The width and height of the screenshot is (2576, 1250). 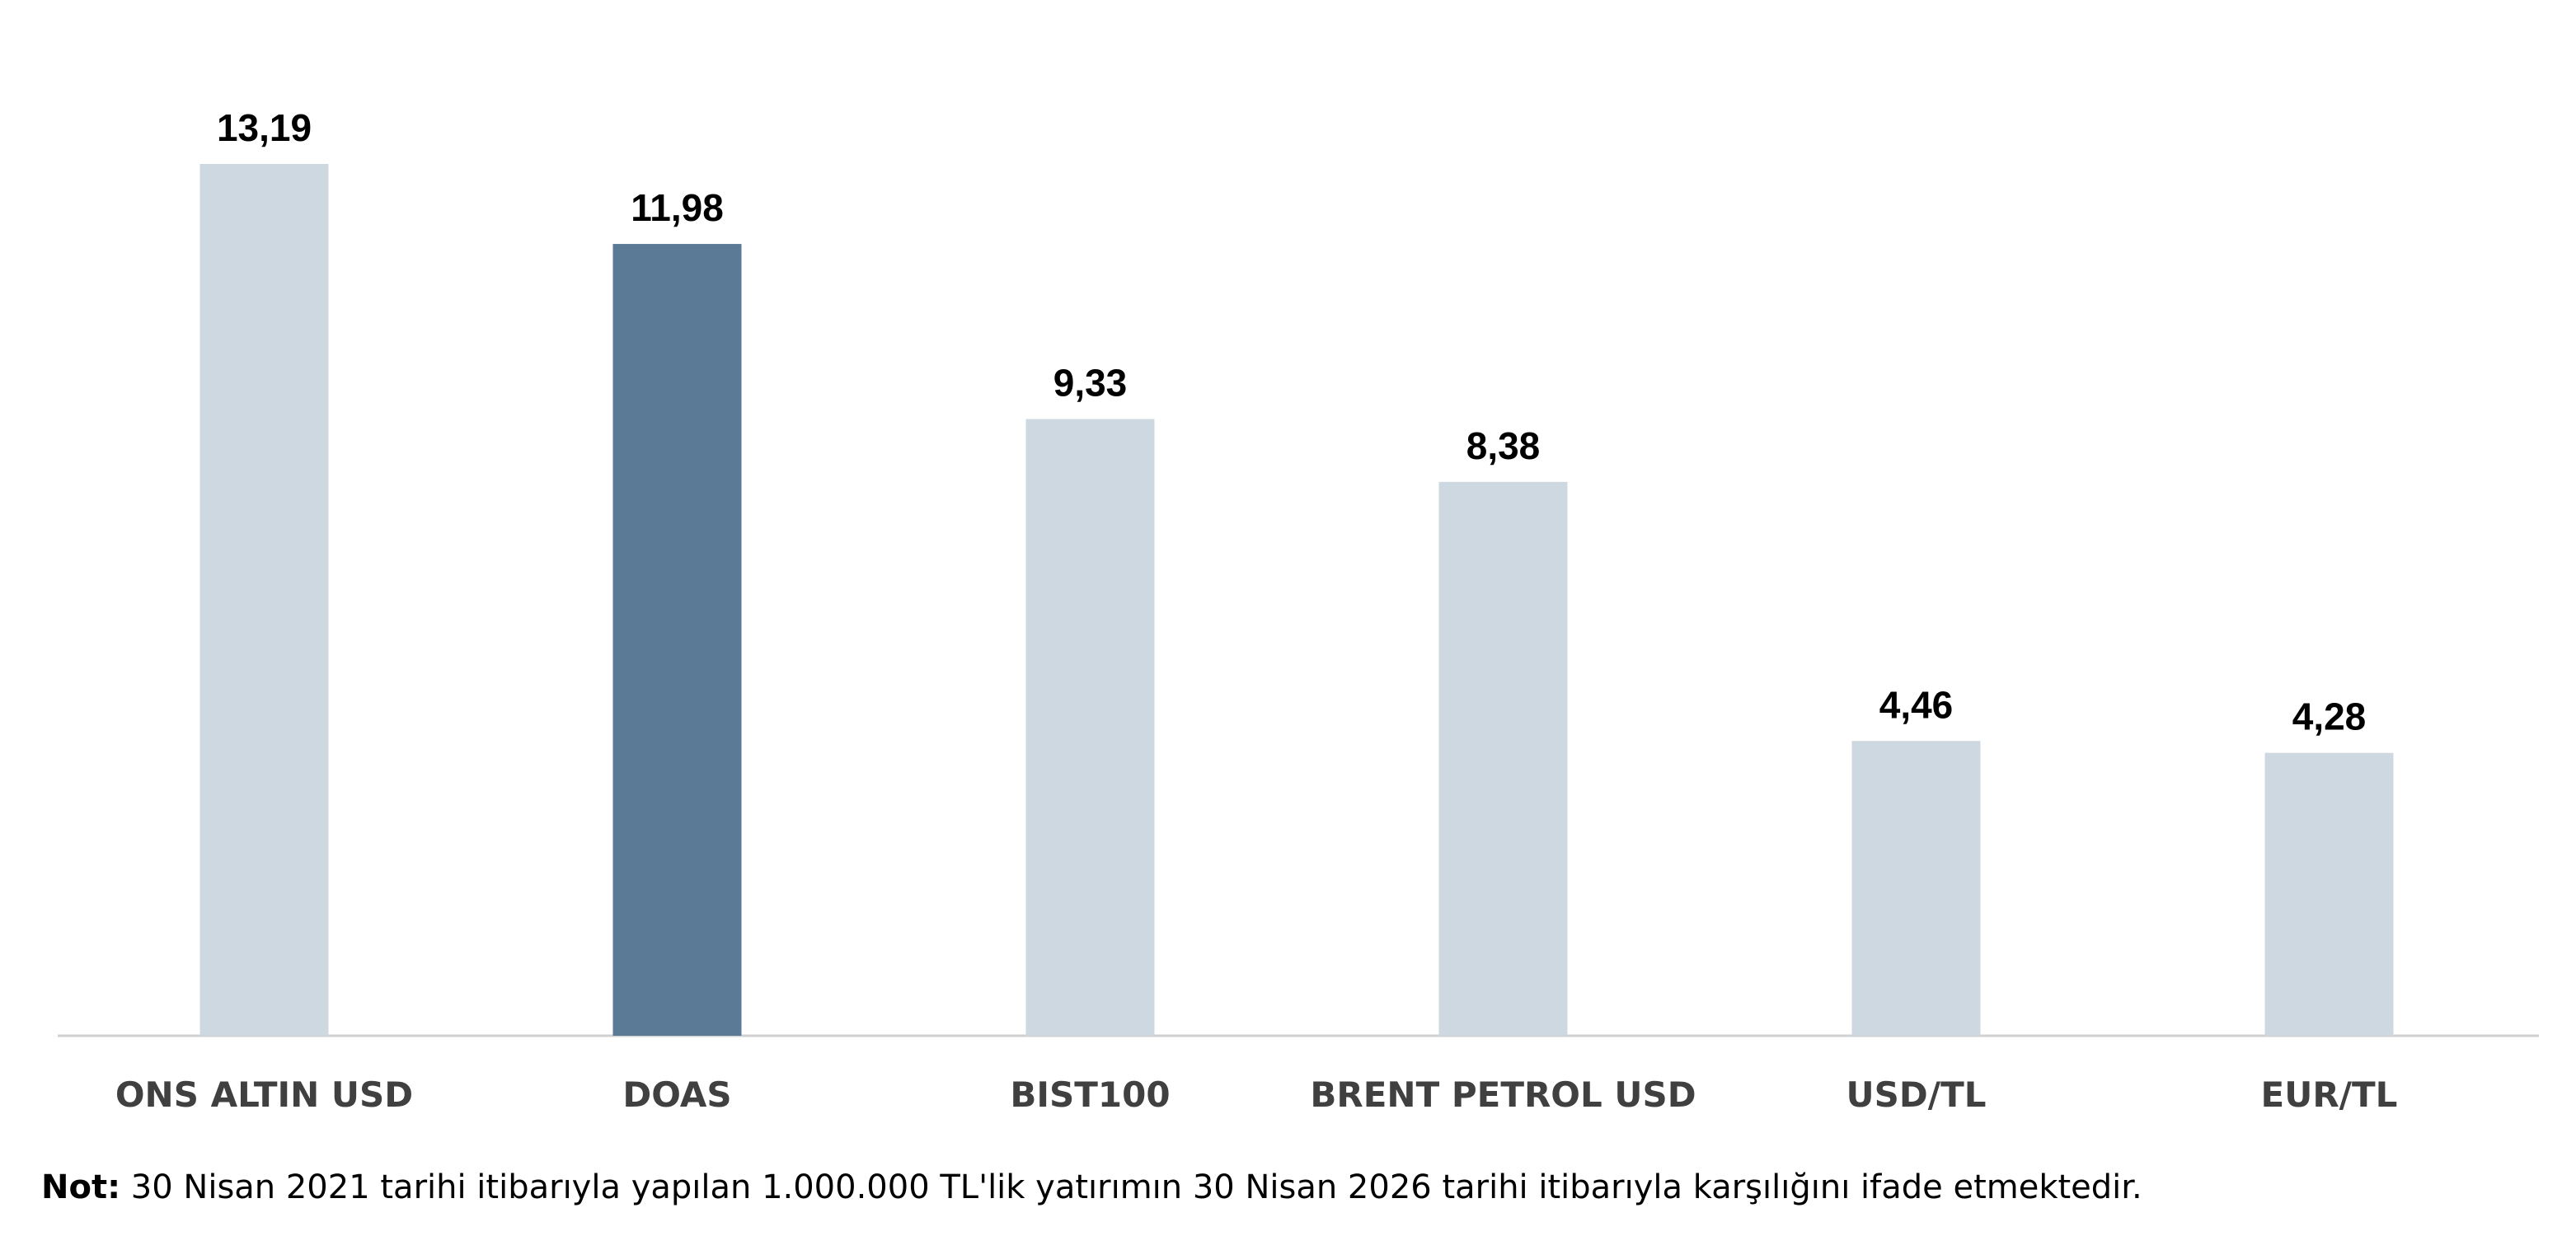 What do you see at coordinates (1090, 1094) in the screenshot?
I see `category-label-bist100: BIST100` at bounding box center [1090, 1094].